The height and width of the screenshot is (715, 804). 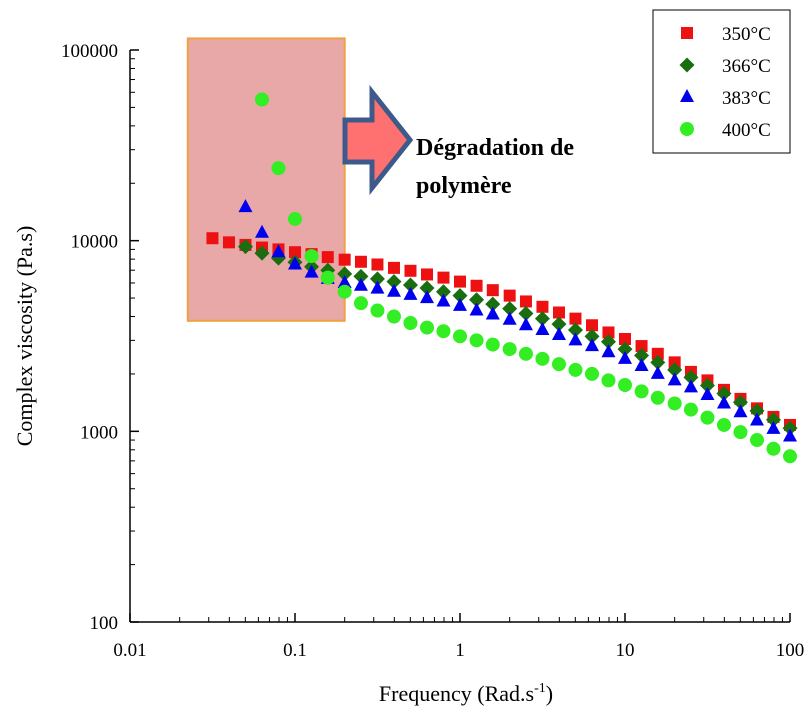 What do you see at coordinates (746, 130) in the screenshot?
I see `legend-label: 400°C` at bounding box center [746, 130].